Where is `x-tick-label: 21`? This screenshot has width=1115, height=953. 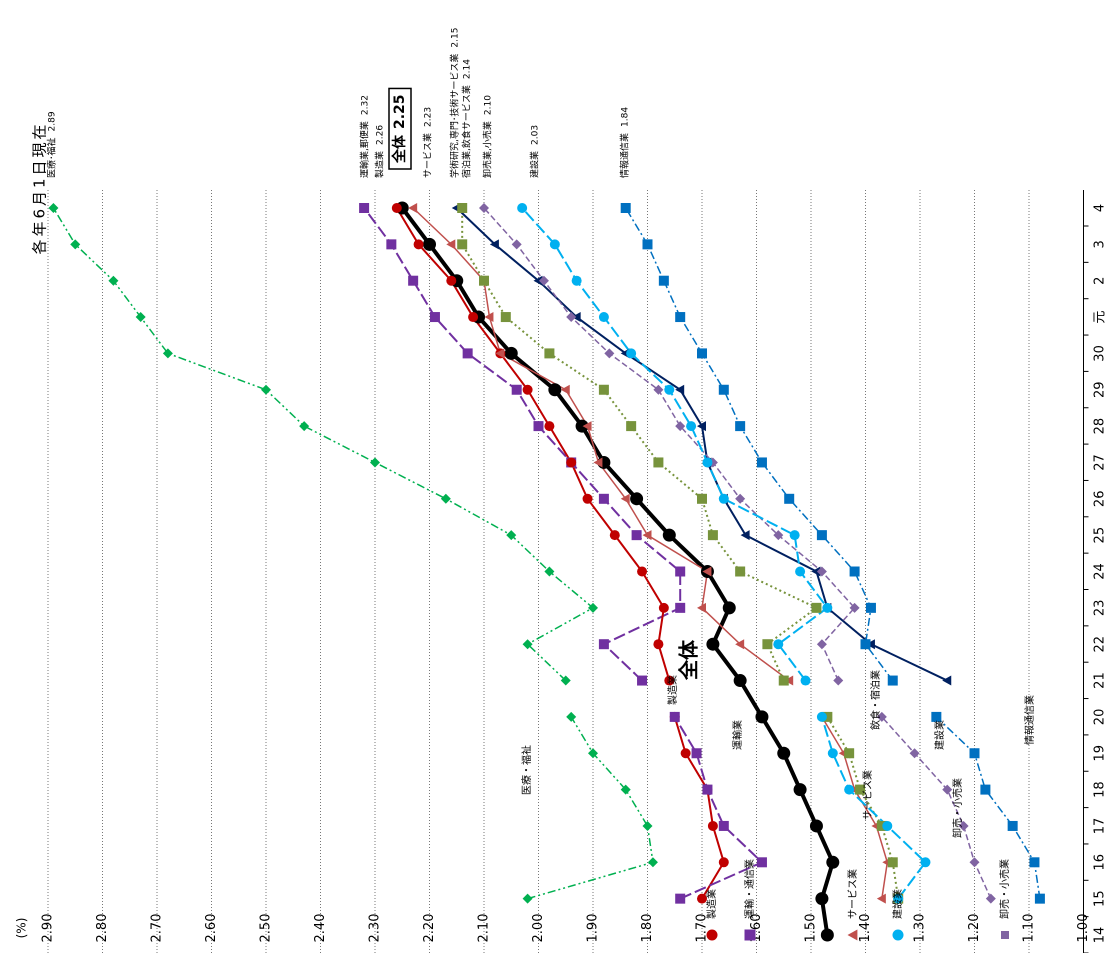
x-tick-label: 21 is located at coordinates (1100, 680).